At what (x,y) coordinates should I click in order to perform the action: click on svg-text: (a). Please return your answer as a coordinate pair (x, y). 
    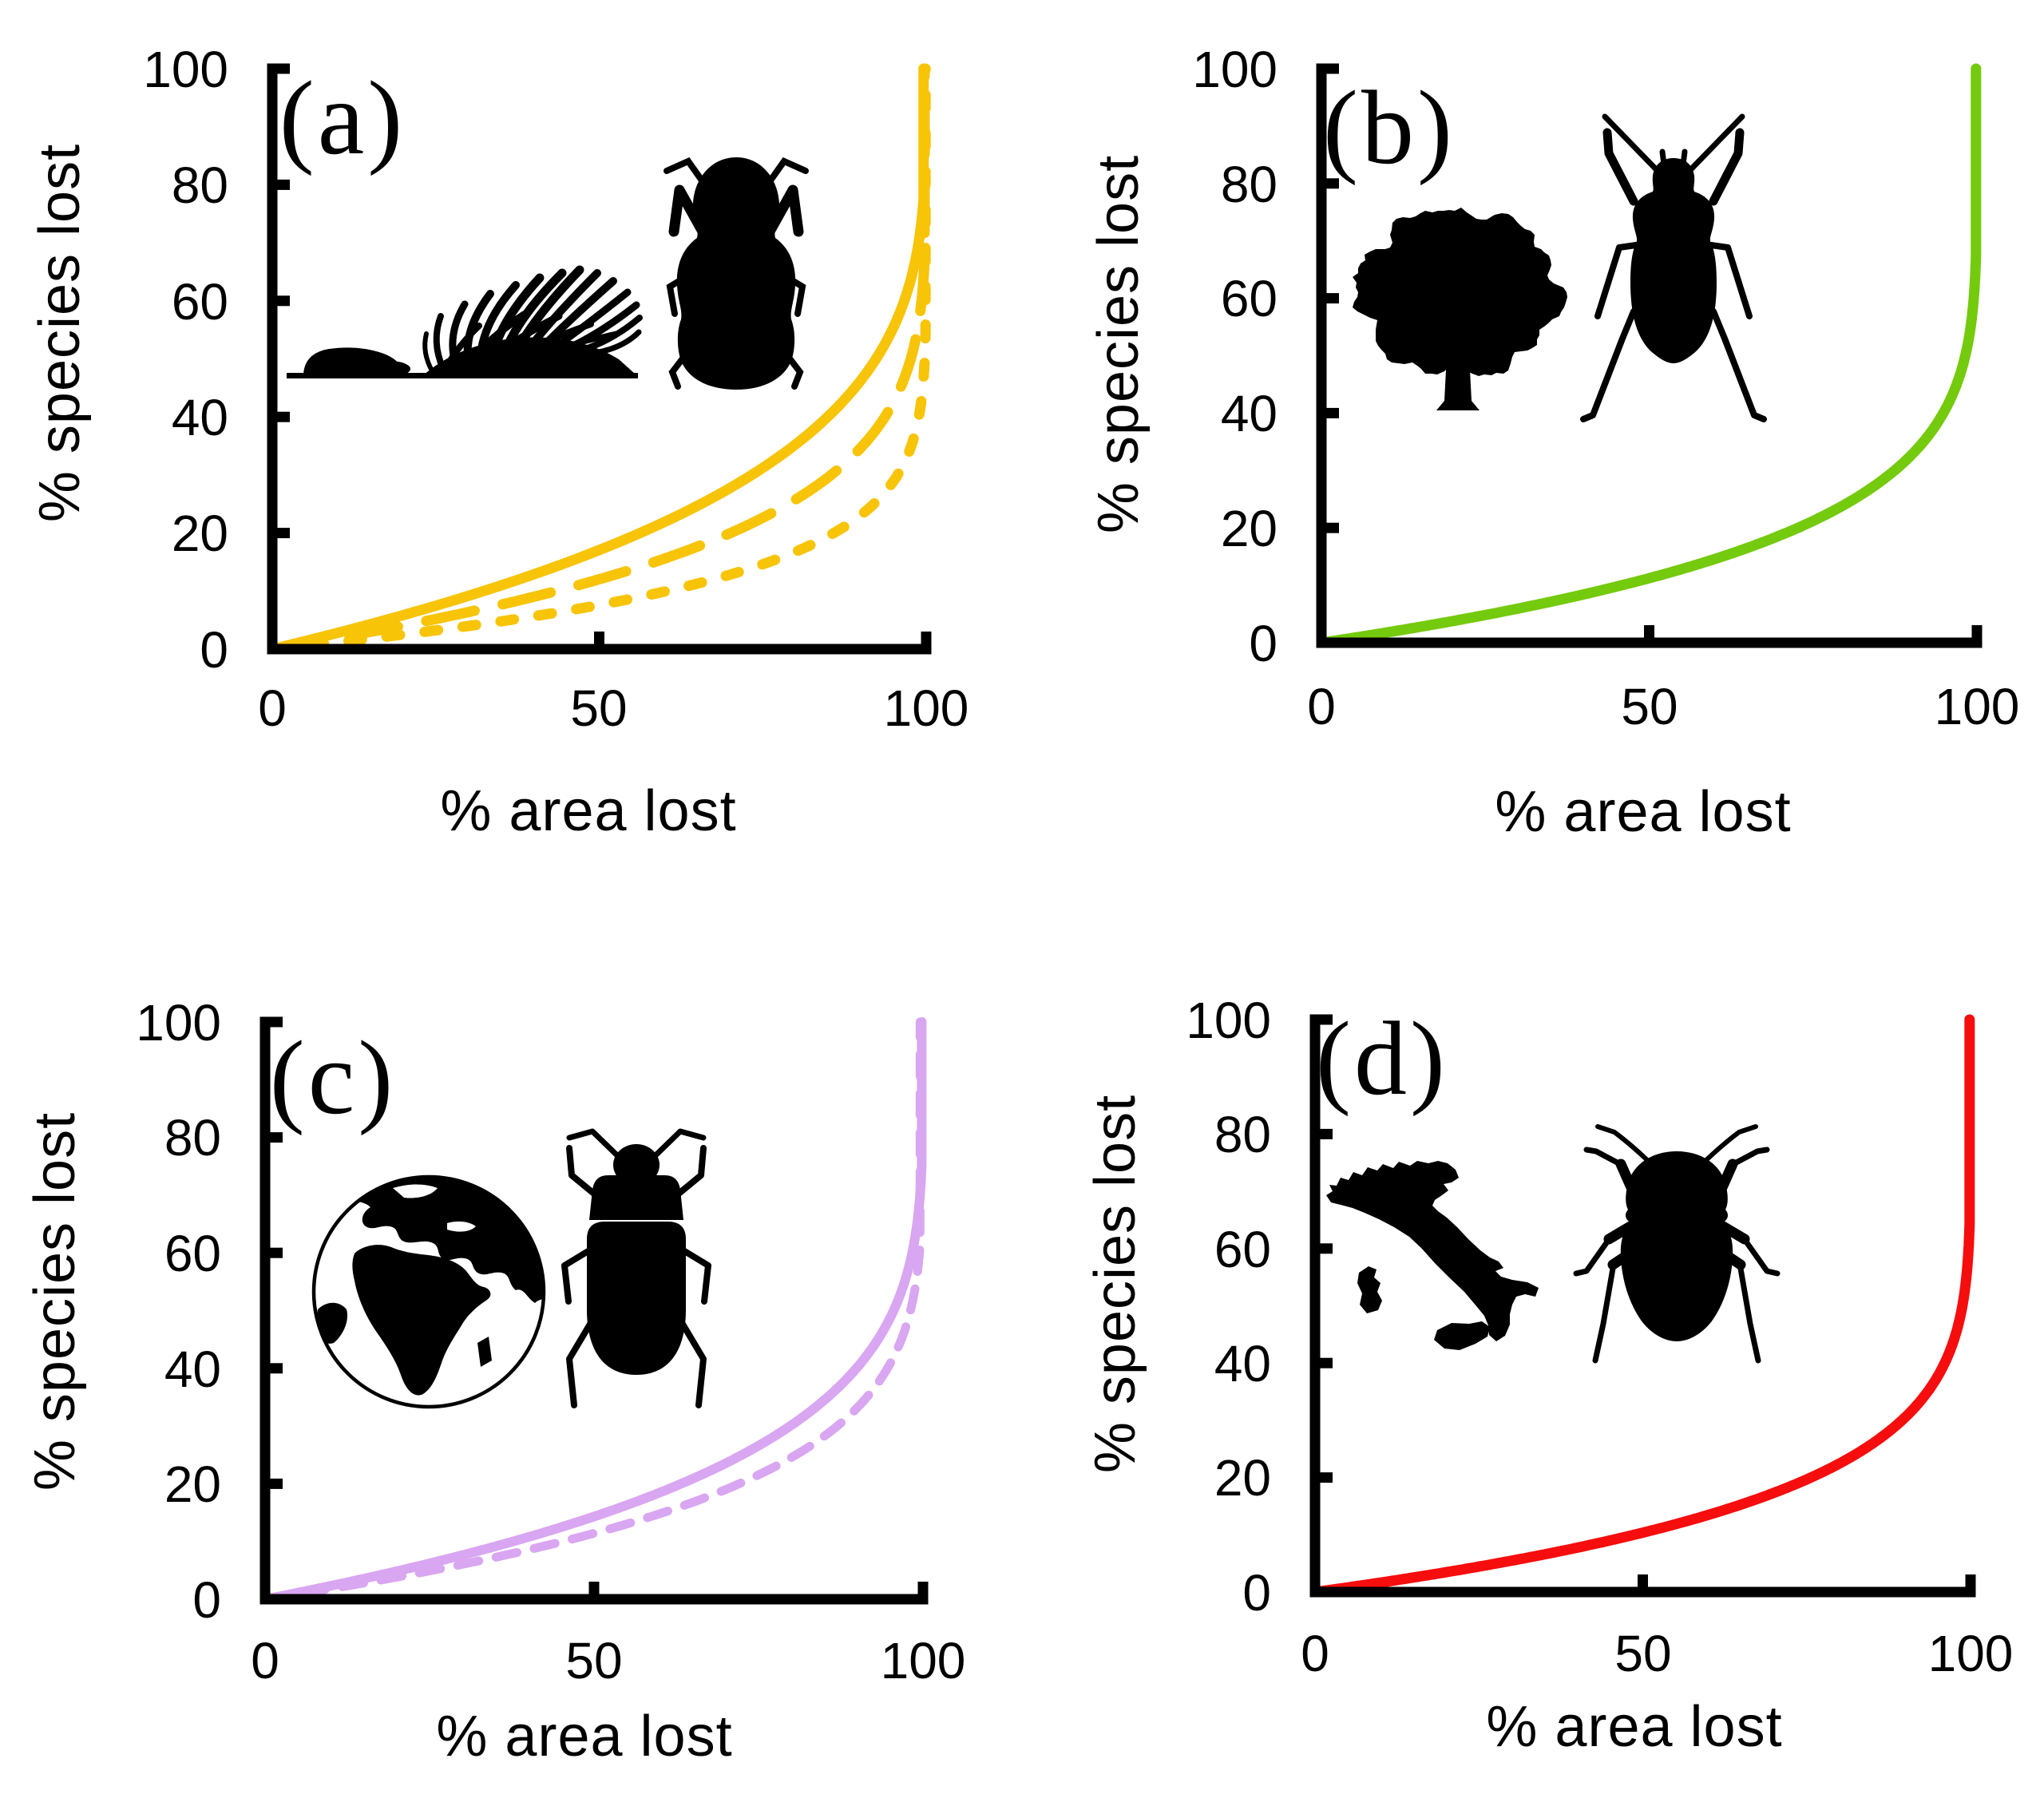
    Looking at the image, I should click on (342, 118).